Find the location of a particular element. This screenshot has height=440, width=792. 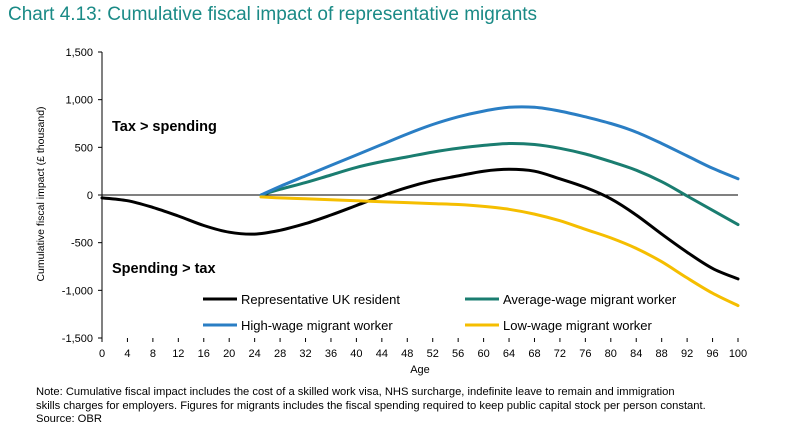

x-tick-label: 88 is located at coordinates (662, 354).